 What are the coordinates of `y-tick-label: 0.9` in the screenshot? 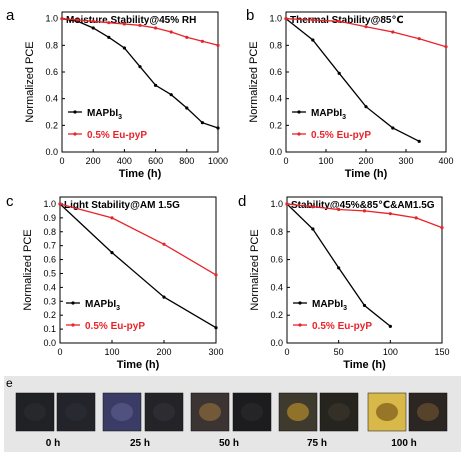 It's located at (49, 218).